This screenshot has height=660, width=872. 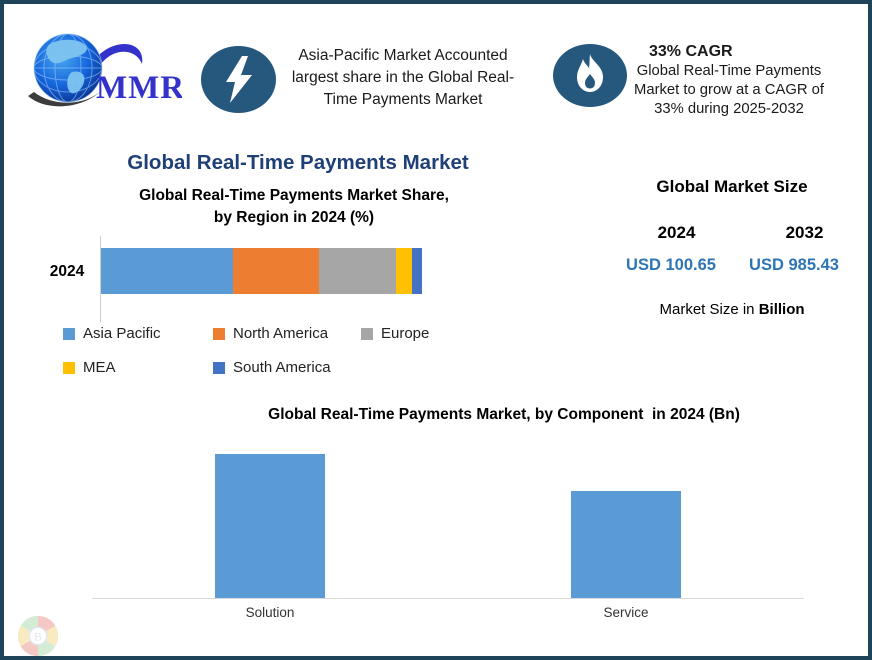 I want to click on logo-text: MMR, so click(x=139, y=88).